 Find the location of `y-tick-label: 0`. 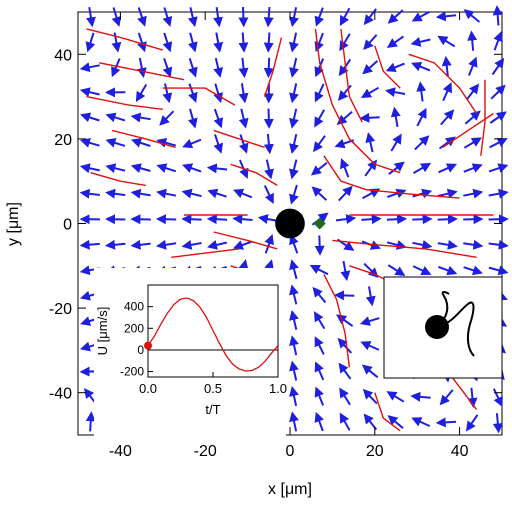

y-tick-label: 0 is located at coordinates (67, 225).